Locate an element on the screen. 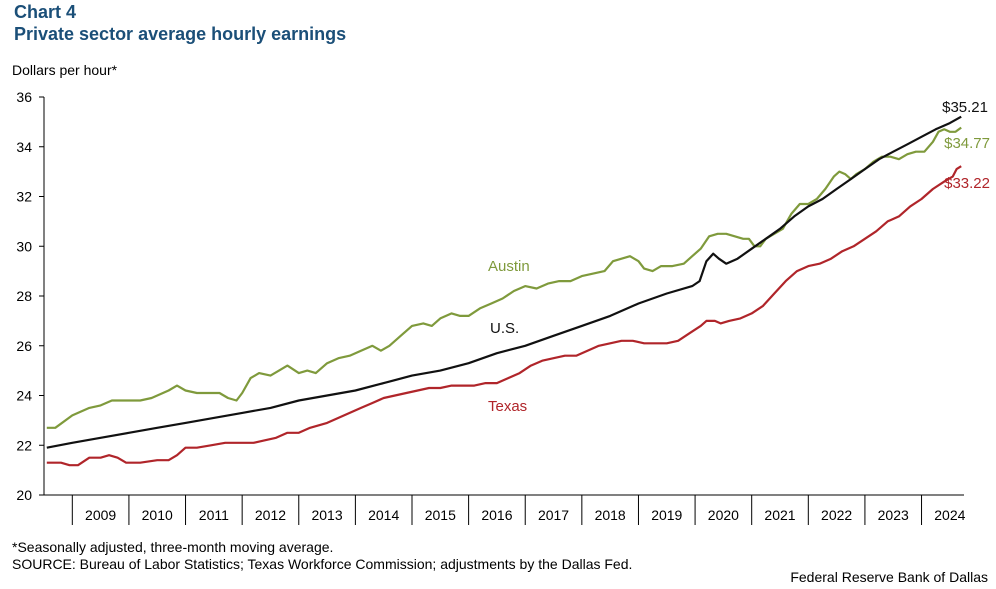 This screenshot has height=589, width=996. x-tick-label: 2015 is located at coordinates (440, 515).